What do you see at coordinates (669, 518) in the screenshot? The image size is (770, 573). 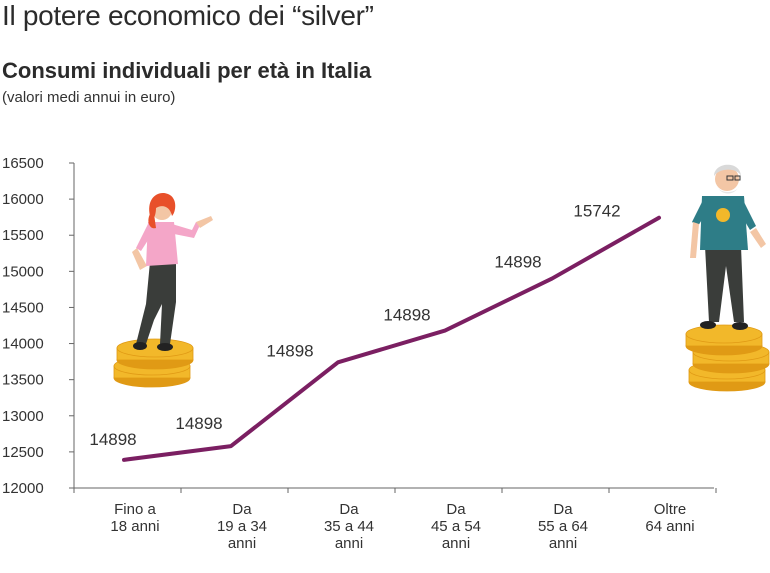 I see `x-tick-label: Oltre 64 anni` at bounding box center [669, 518].